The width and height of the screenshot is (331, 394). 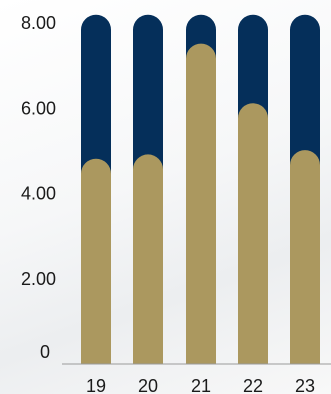 I want to click on y-axis: 0 2.00 4.00 6.00 8.00, so click(x=38, y=187).